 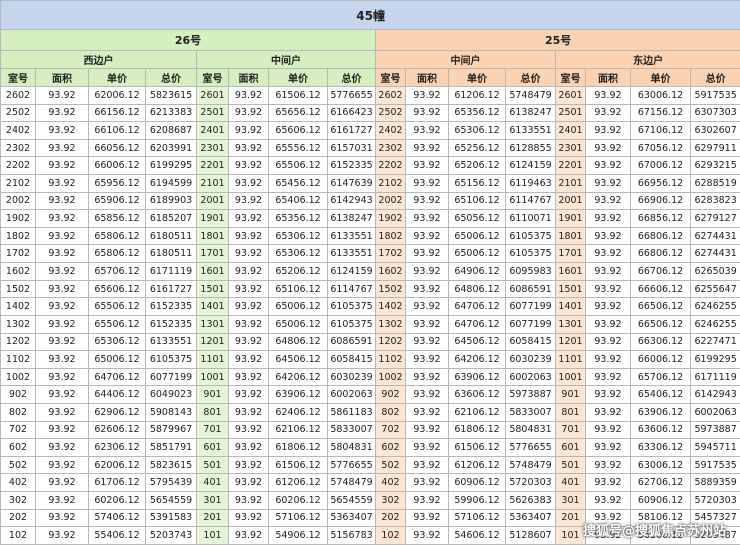 I want to click on cell: 5748479, so click(x=351, y=483).